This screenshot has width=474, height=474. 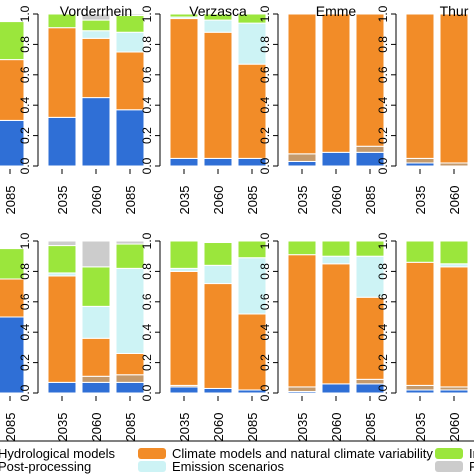 I want to click on bar-segment-residual, so click(x=62, y=243).